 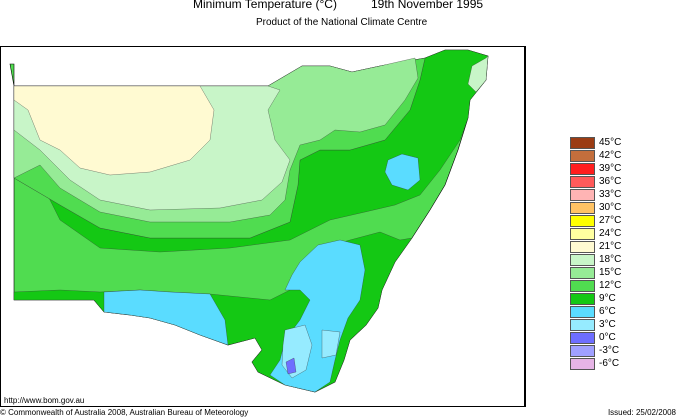 I want to click on legend-item: -6°C, so click(x=595, y=363).